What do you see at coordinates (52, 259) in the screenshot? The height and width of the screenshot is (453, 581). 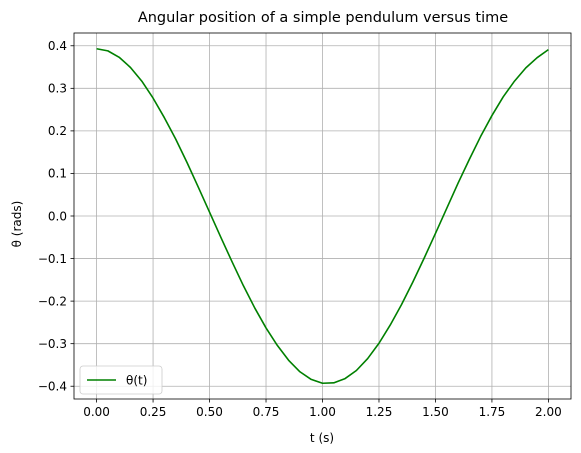 I see `y-tick-label: −0.1` at bounding box center [52, 259].